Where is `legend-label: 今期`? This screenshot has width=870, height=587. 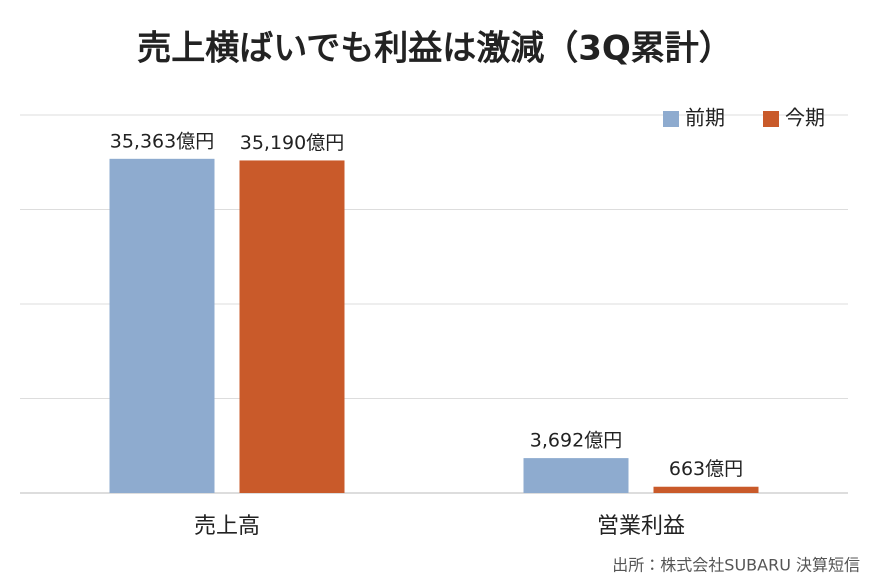
legend-label: 今期 is located at coordinates (805, 118).